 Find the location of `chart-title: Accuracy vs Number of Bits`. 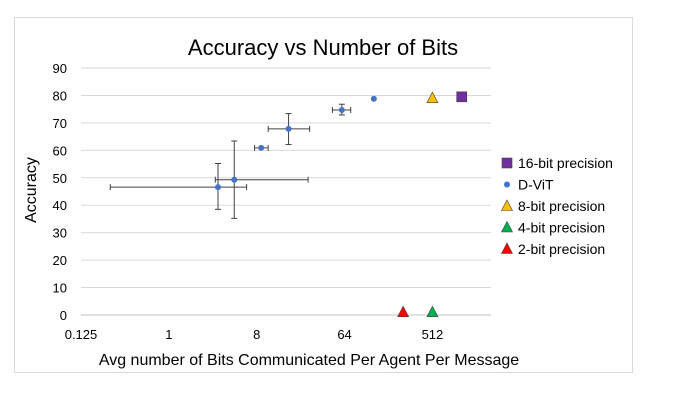

chart-title: Accuracy vs Number of Bits is located at coordinates (323, 47).